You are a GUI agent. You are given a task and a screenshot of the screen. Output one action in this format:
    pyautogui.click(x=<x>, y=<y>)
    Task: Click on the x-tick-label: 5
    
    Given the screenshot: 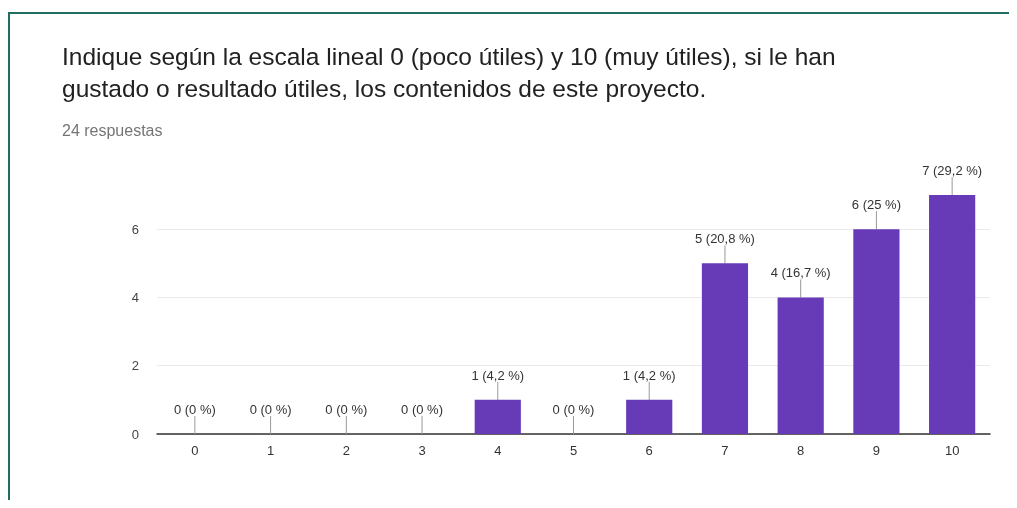 What is the action you would take?
    pyautogui.click(x=573, y=450)
    